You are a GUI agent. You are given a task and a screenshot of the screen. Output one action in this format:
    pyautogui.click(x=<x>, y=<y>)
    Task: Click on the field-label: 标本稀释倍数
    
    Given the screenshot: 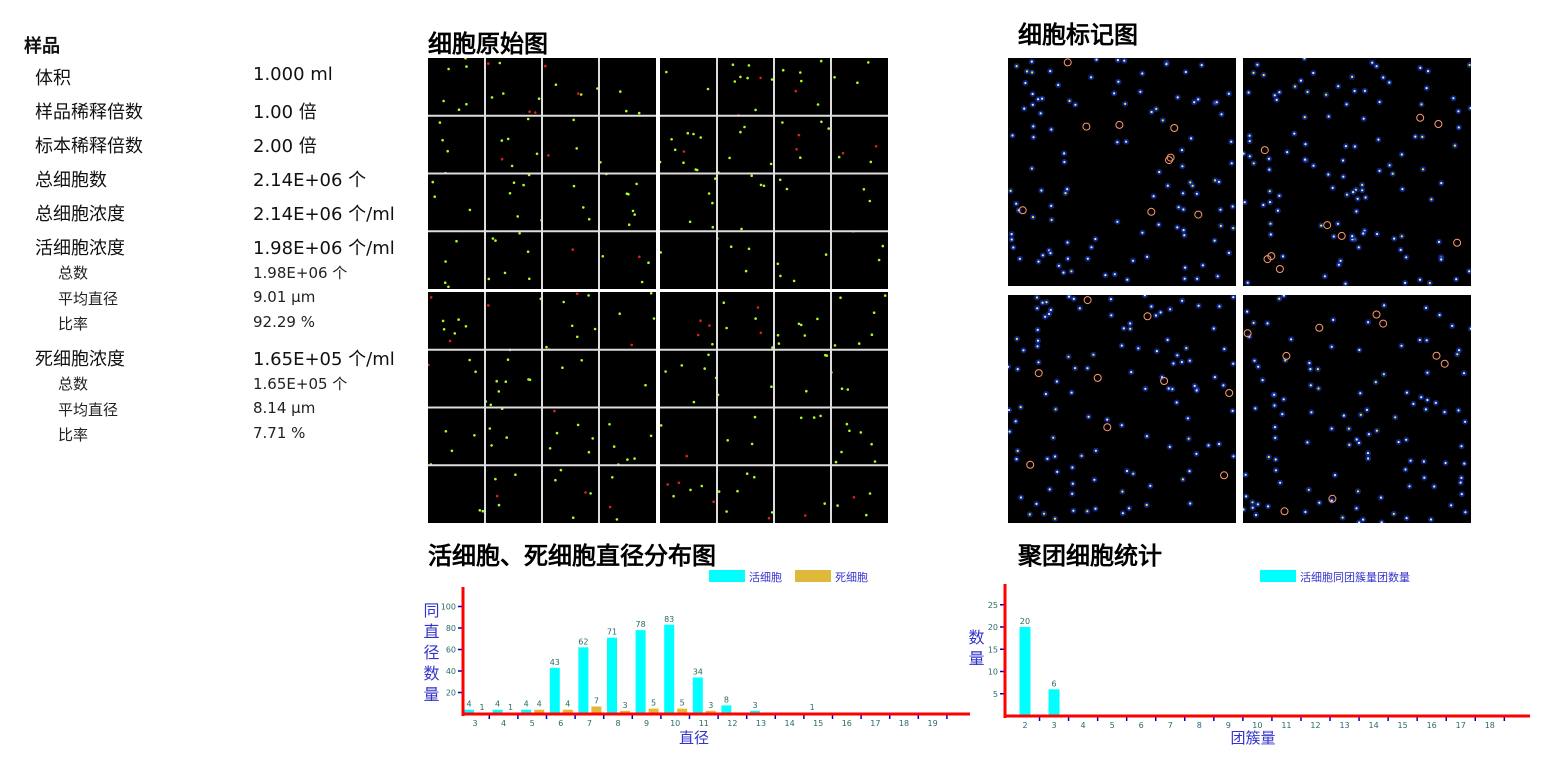 What is the action you would take?
    pyautogui.click(x=89, y=146)
    